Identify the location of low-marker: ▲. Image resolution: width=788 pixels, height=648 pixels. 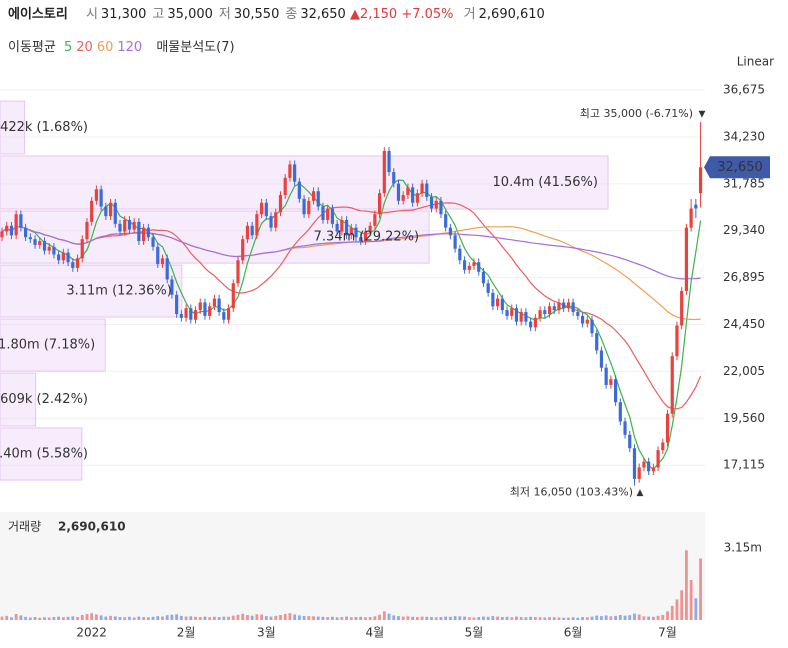
(640, 493).